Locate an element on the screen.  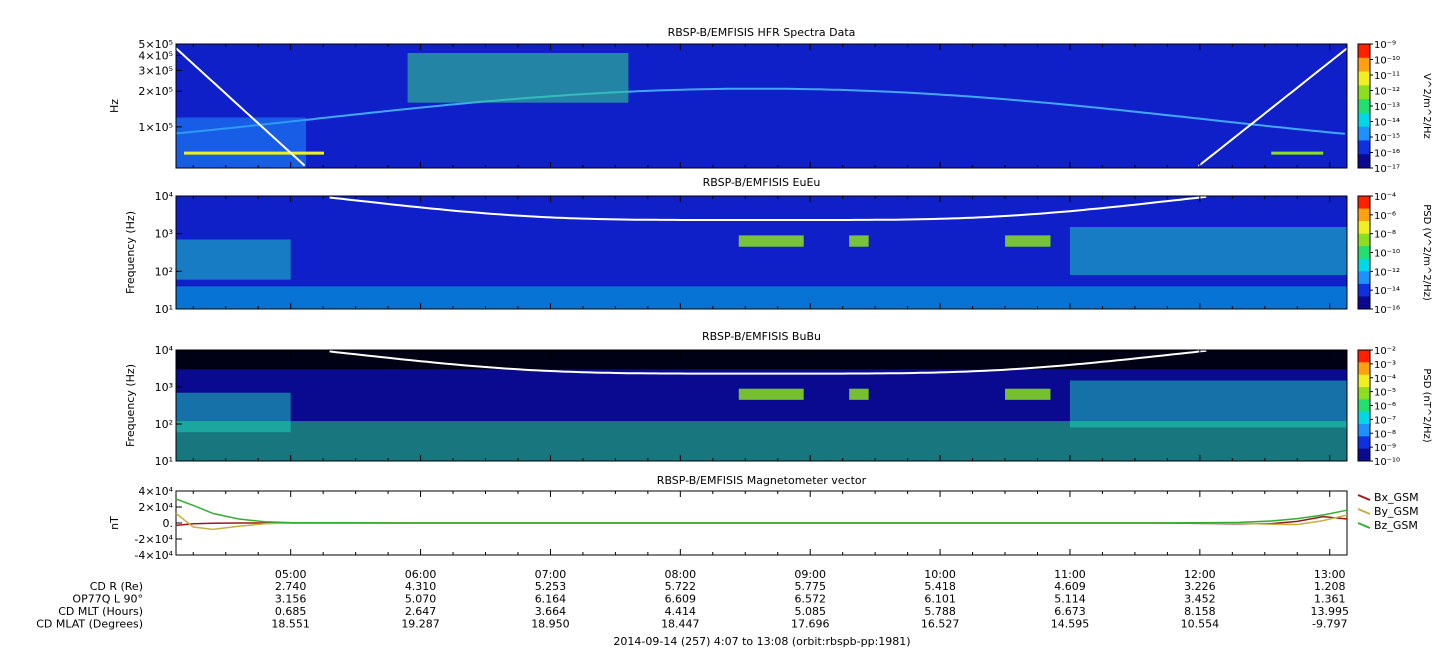
ephemeris-value: 5.253 is located at coordinates (551, 586).